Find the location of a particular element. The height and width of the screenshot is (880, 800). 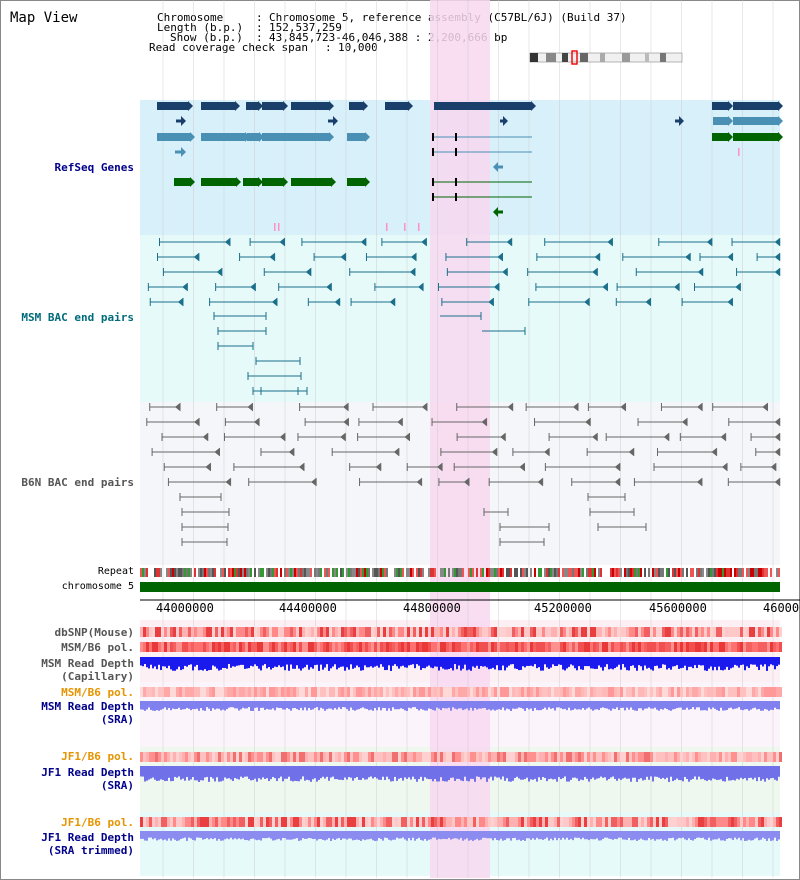

b6n-bac-pair-arrow is located at coordinates (773, 467).